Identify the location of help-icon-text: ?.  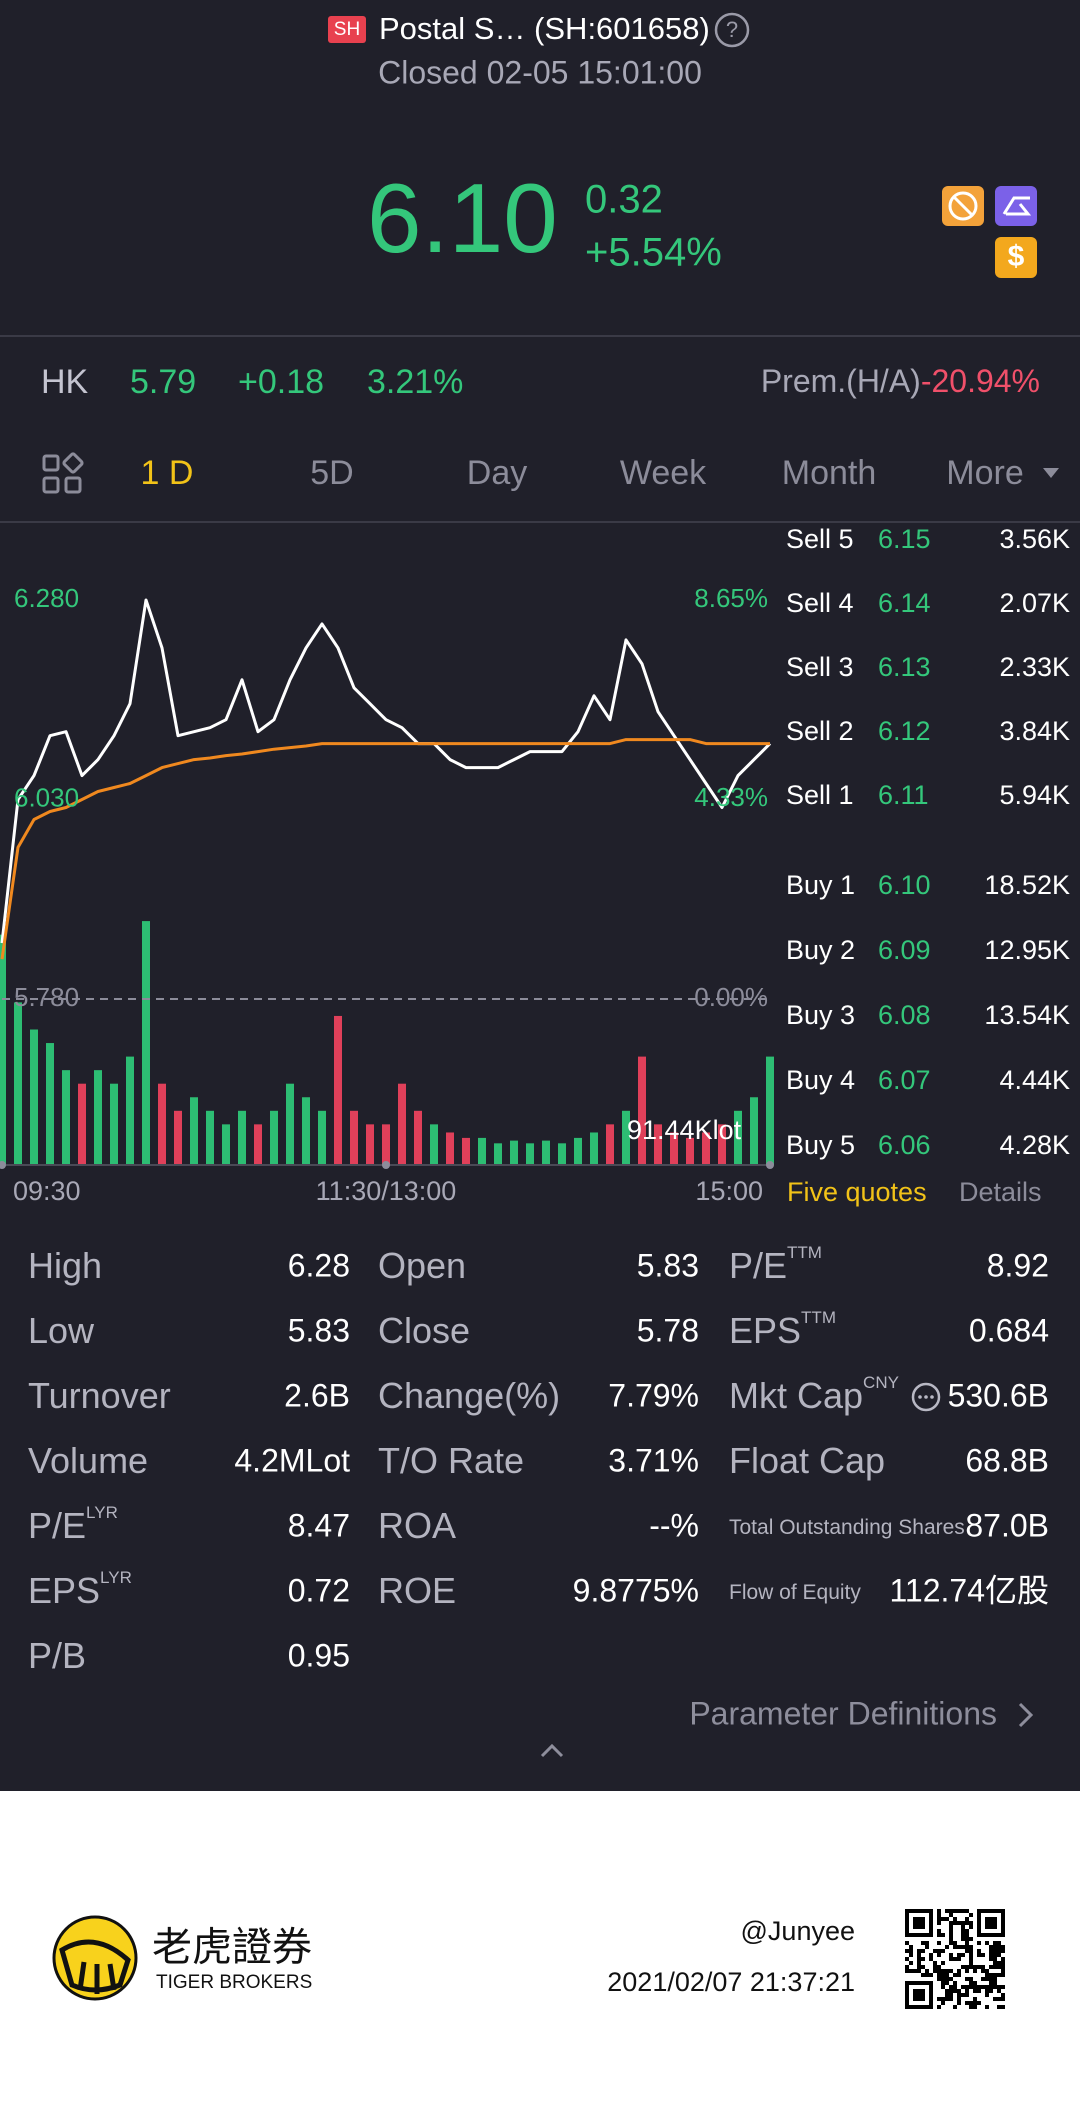
(732, 29).